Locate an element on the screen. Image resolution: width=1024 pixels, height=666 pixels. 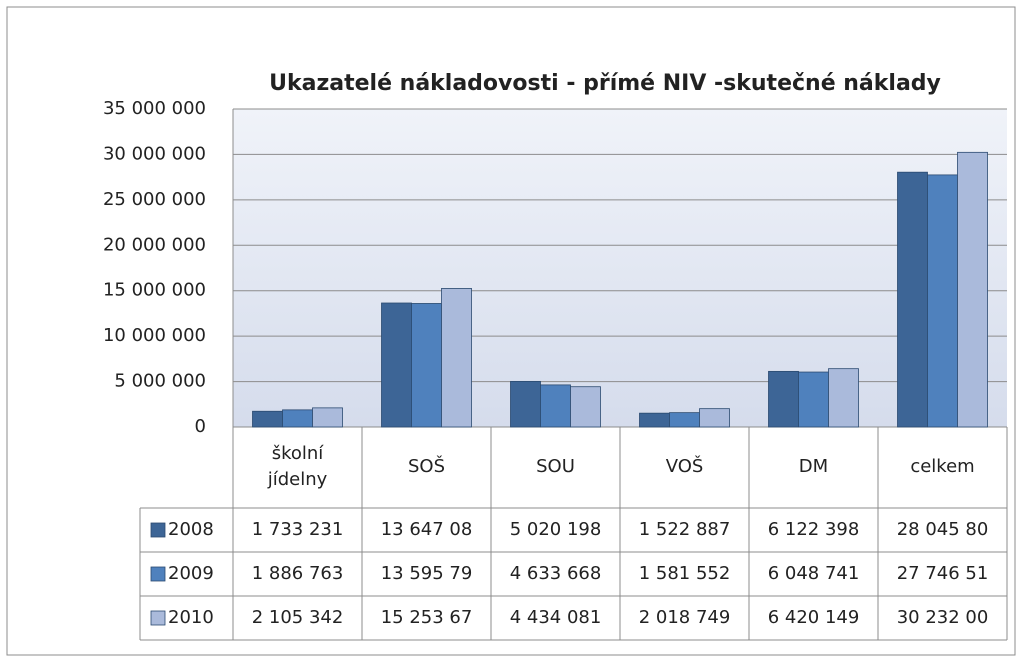
x-tick-label: SOŠ is located at coordinates (426, 466).